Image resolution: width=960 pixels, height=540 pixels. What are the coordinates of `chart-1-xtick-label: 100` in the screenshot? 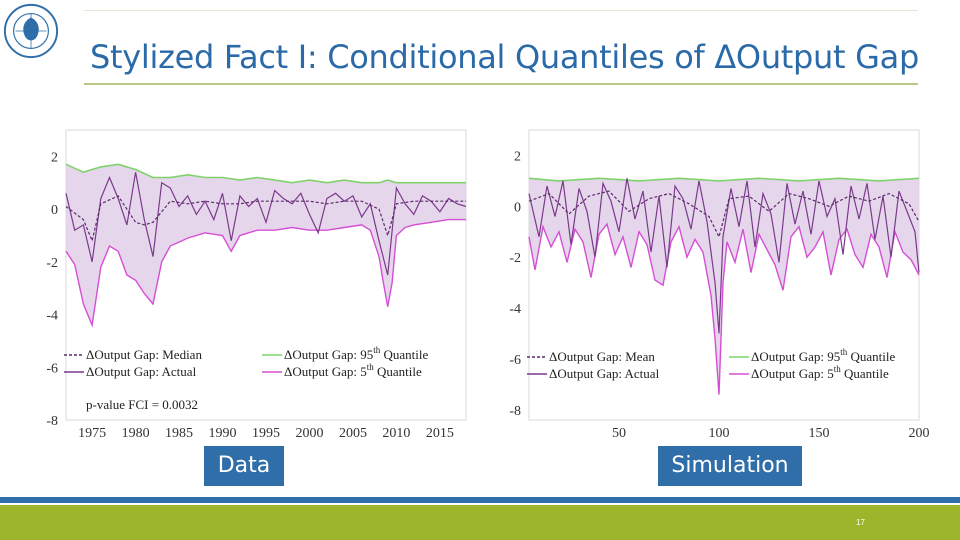 It's located at (719, 433).